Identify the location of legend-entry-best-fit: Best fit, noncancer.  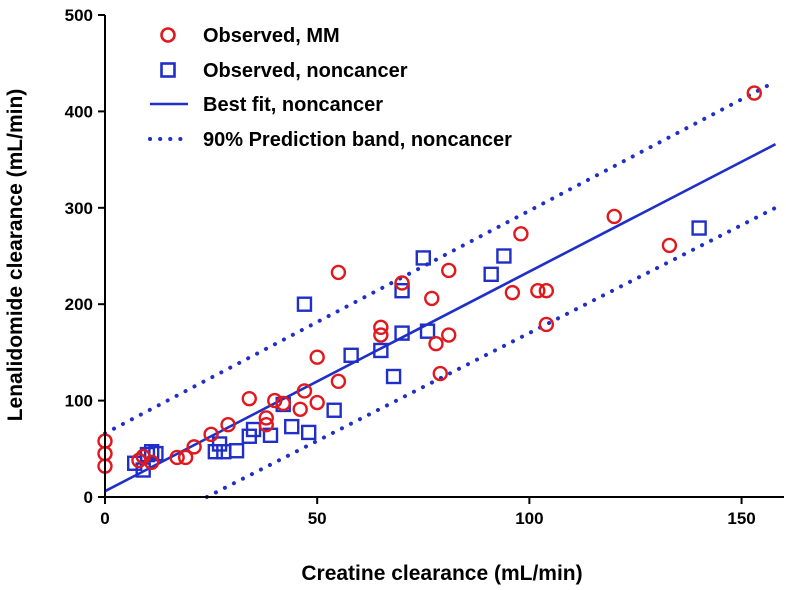
(266, 105).